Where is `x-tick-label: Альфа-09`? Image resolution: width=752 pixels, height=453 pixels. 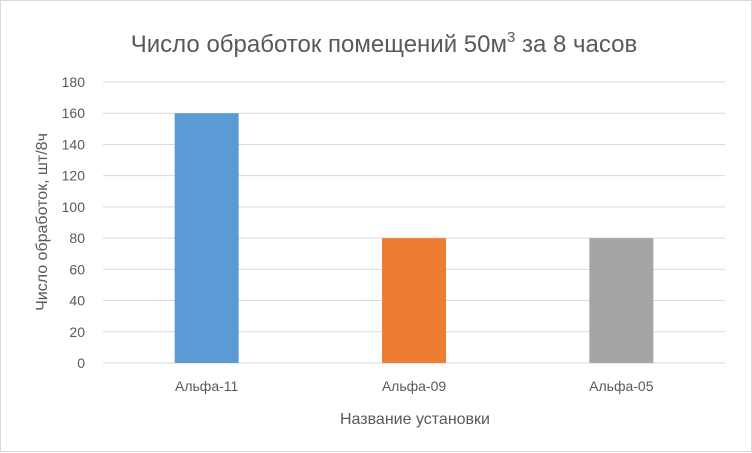
x-tick-label: Альфа-09 is located at coordinates (414, 386).